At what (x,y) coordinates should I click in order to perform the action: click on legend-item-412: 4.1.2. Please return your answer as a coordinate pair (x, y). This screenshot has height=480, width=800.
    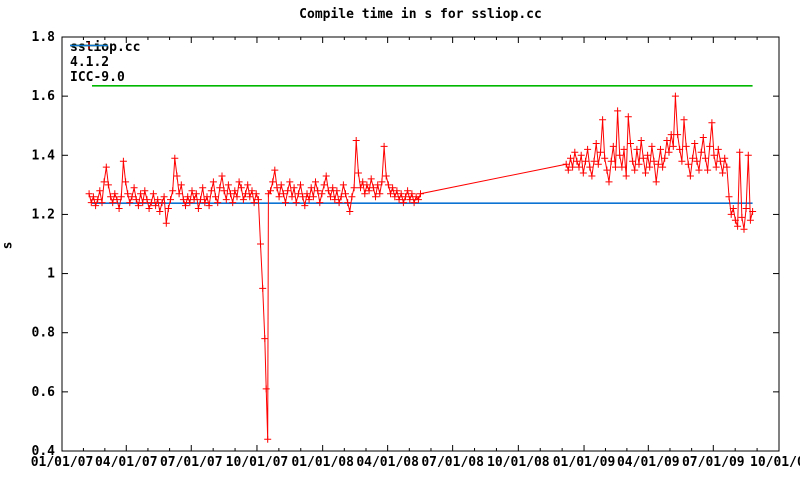
    Looking at the image, I should click on (125, 57).